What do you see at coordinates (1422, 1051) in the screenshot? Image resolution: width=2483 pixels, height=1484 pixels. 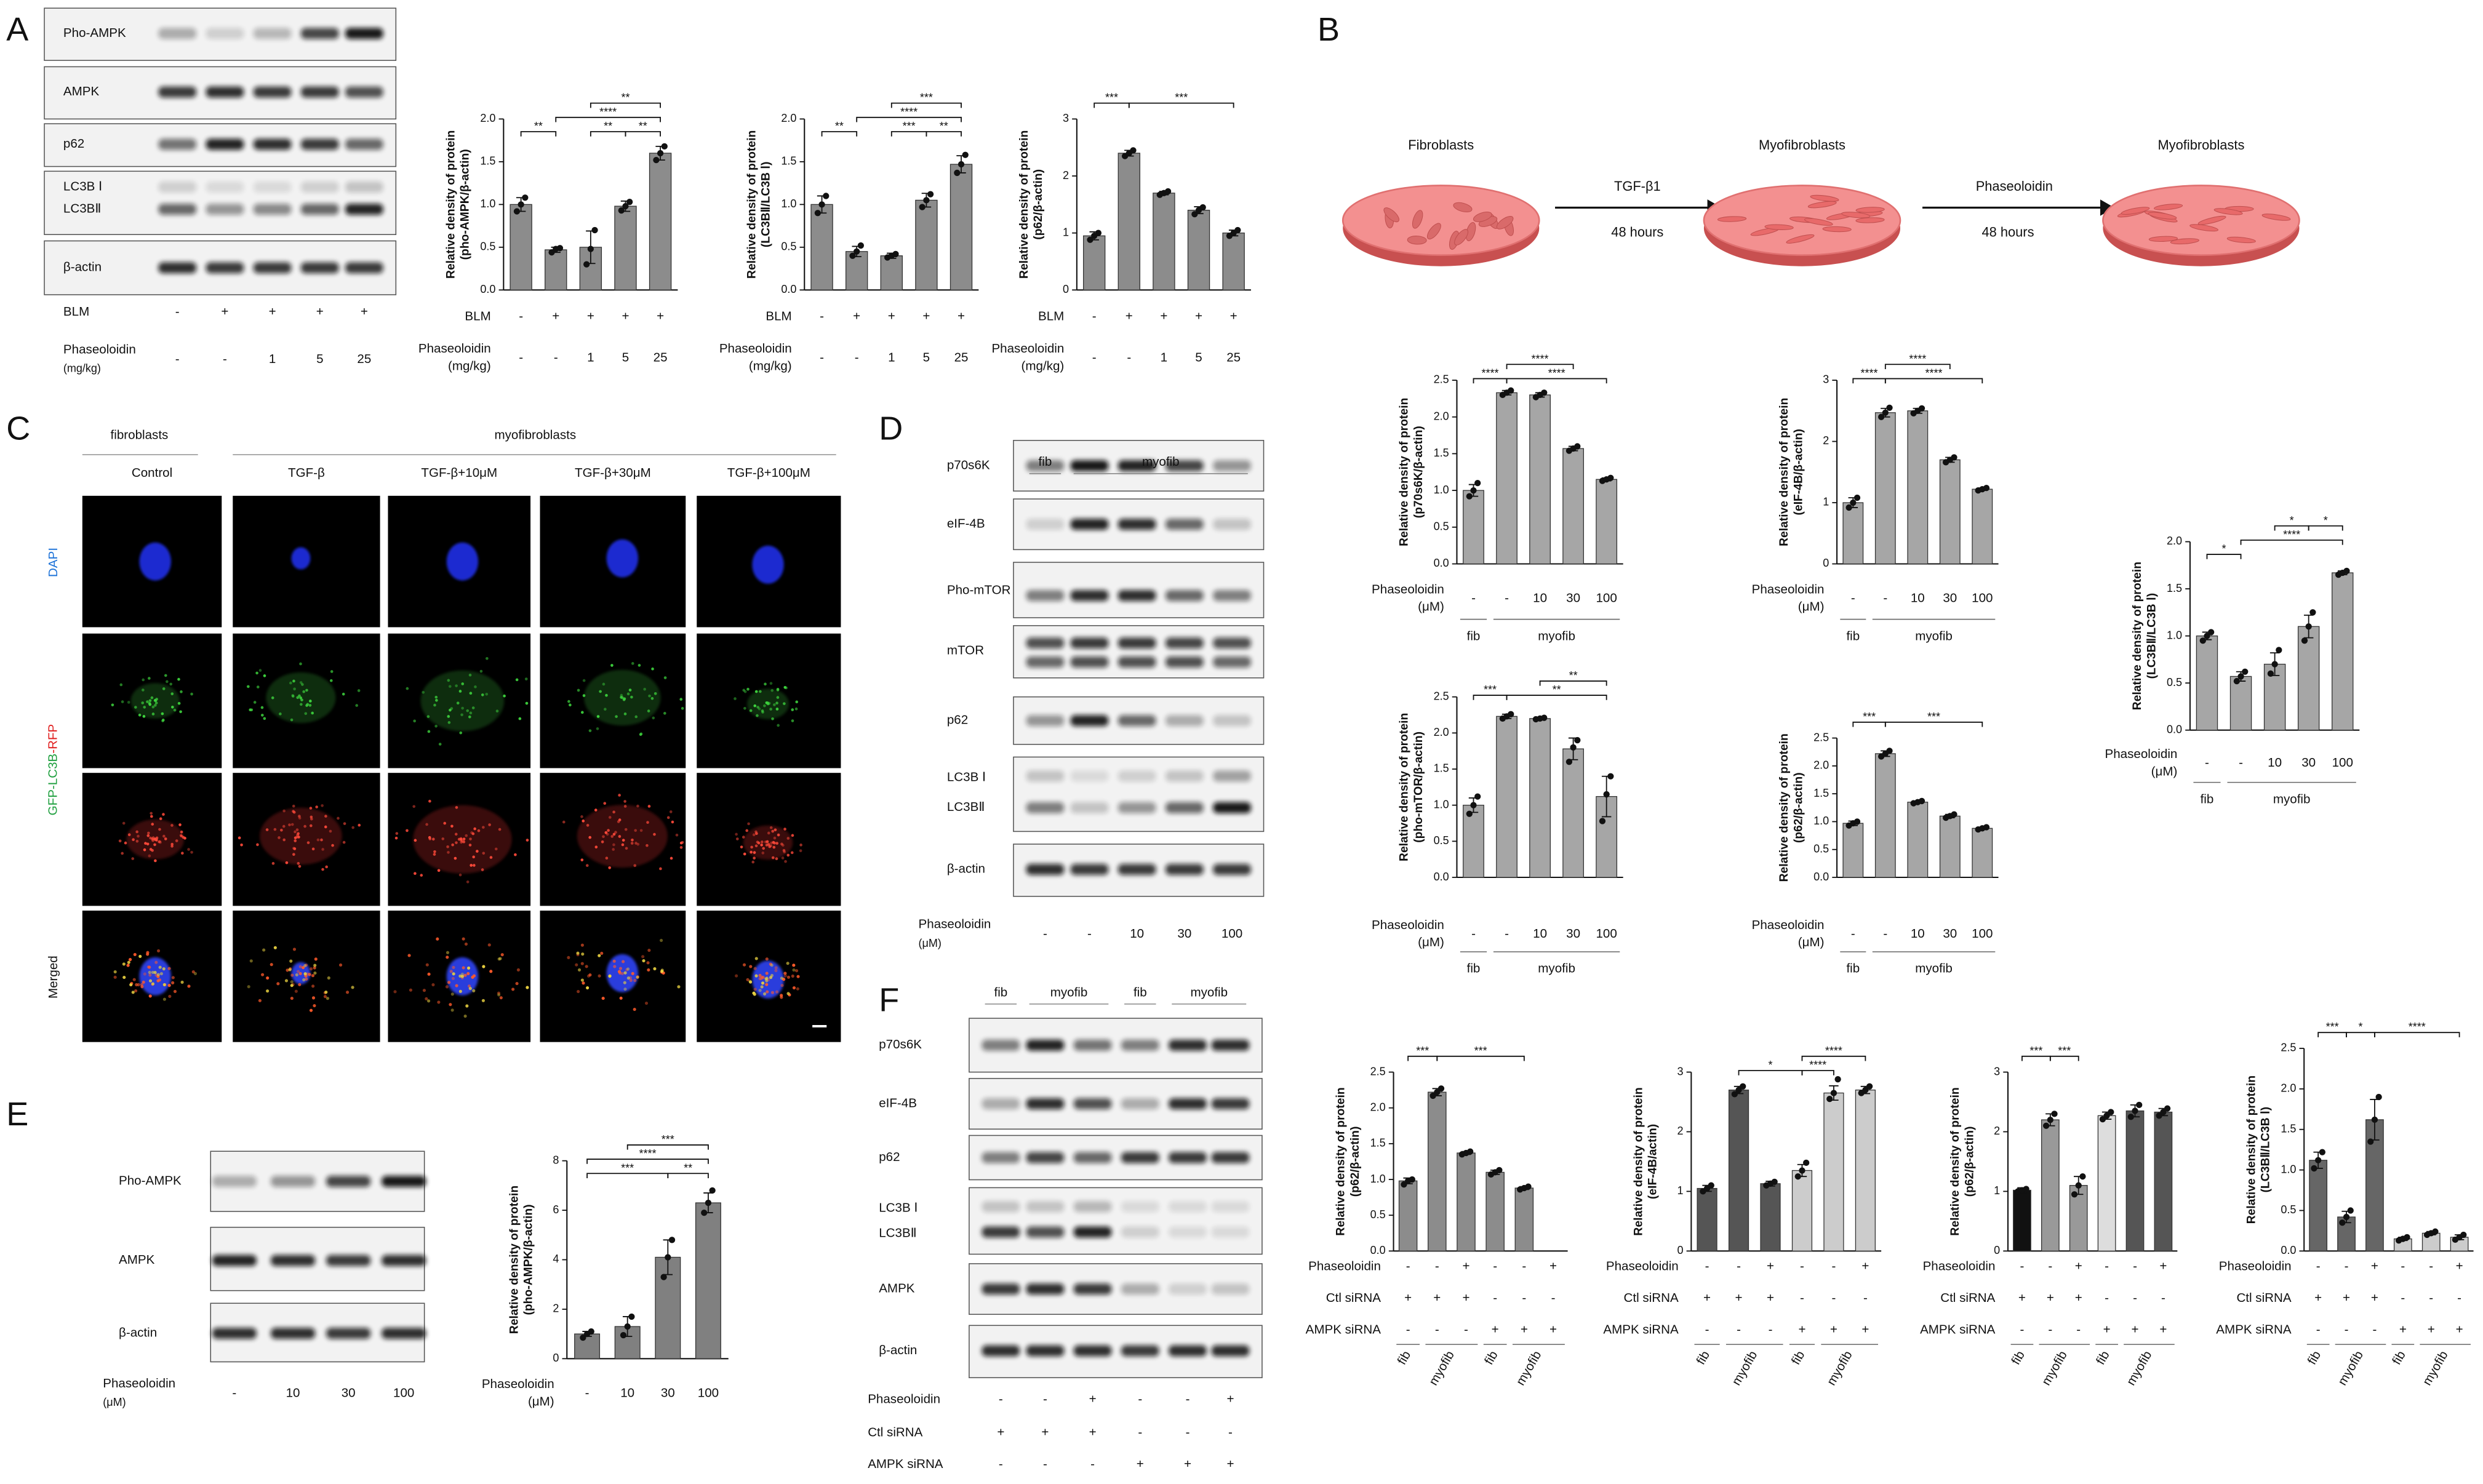 I see `sig-label: ***` at bounding box center [1422, 1051].